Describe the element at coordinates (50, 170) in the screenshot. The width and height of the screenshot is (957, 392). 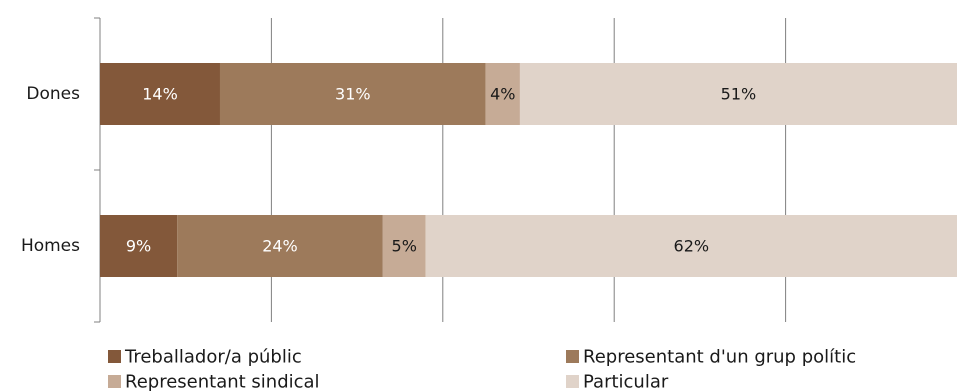
I see `category-labels: Dones Homes` at that location.